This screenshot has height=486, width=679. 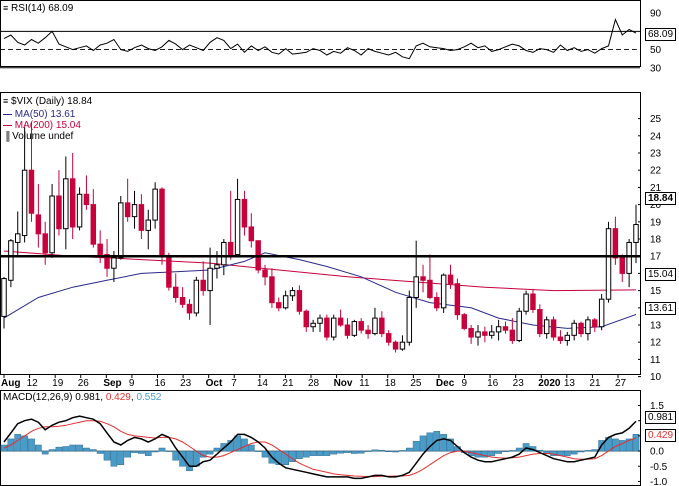 What do you see at coordinates (38, 397) in the screenshot?
I see `macd-legend-prefix: MACD(12,26,9)` at bounding box center [38, 397].